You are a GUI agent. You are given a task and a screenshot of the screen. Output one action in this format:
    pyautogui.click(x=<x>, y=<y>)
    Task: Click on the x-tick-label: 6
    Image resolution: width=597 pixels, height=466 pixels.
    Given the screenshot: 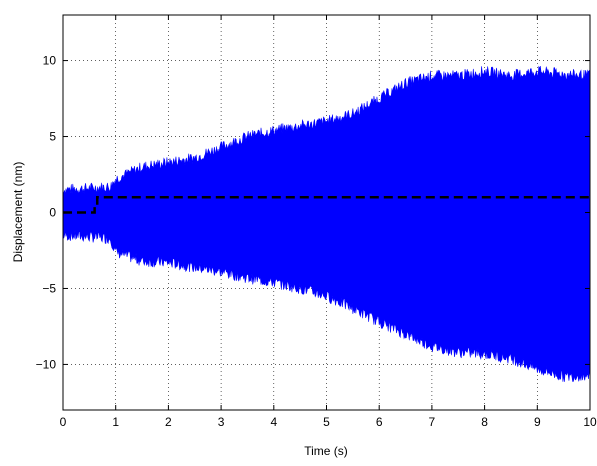 What is the action you would take?
    pyautogui.click(x=379, y=422)
    